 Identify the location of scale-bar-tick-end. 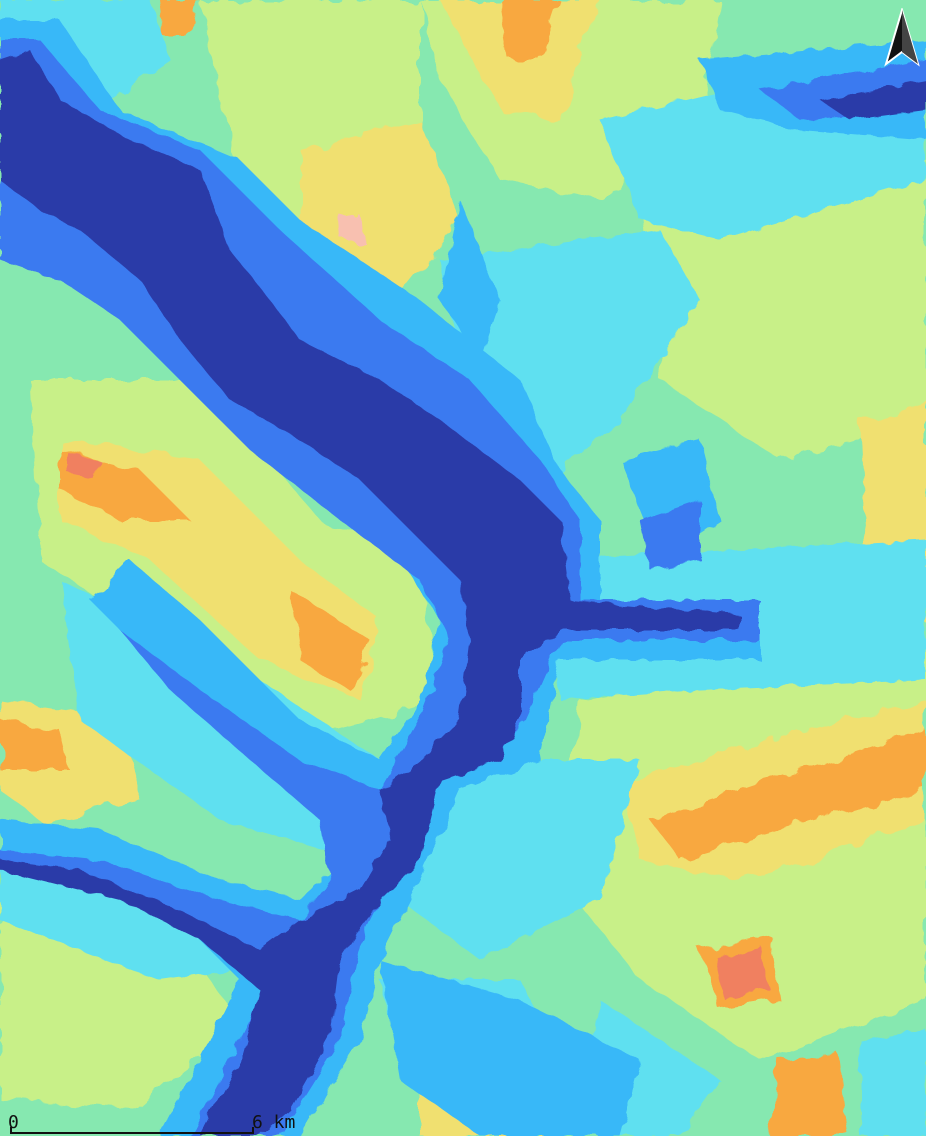
(253, 1130).